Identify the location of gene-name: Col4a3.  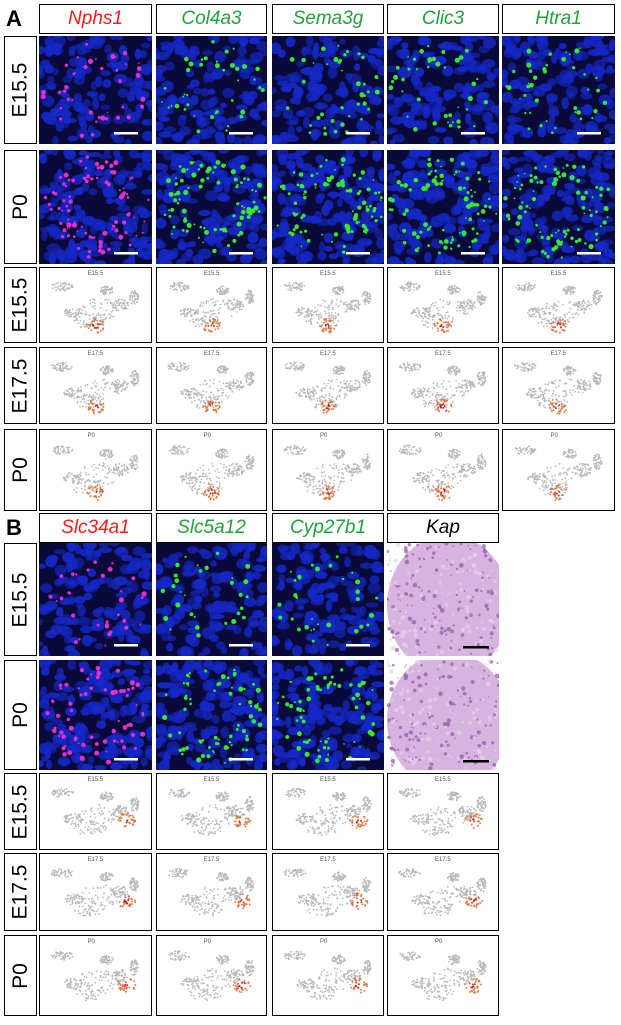
(211, 18).